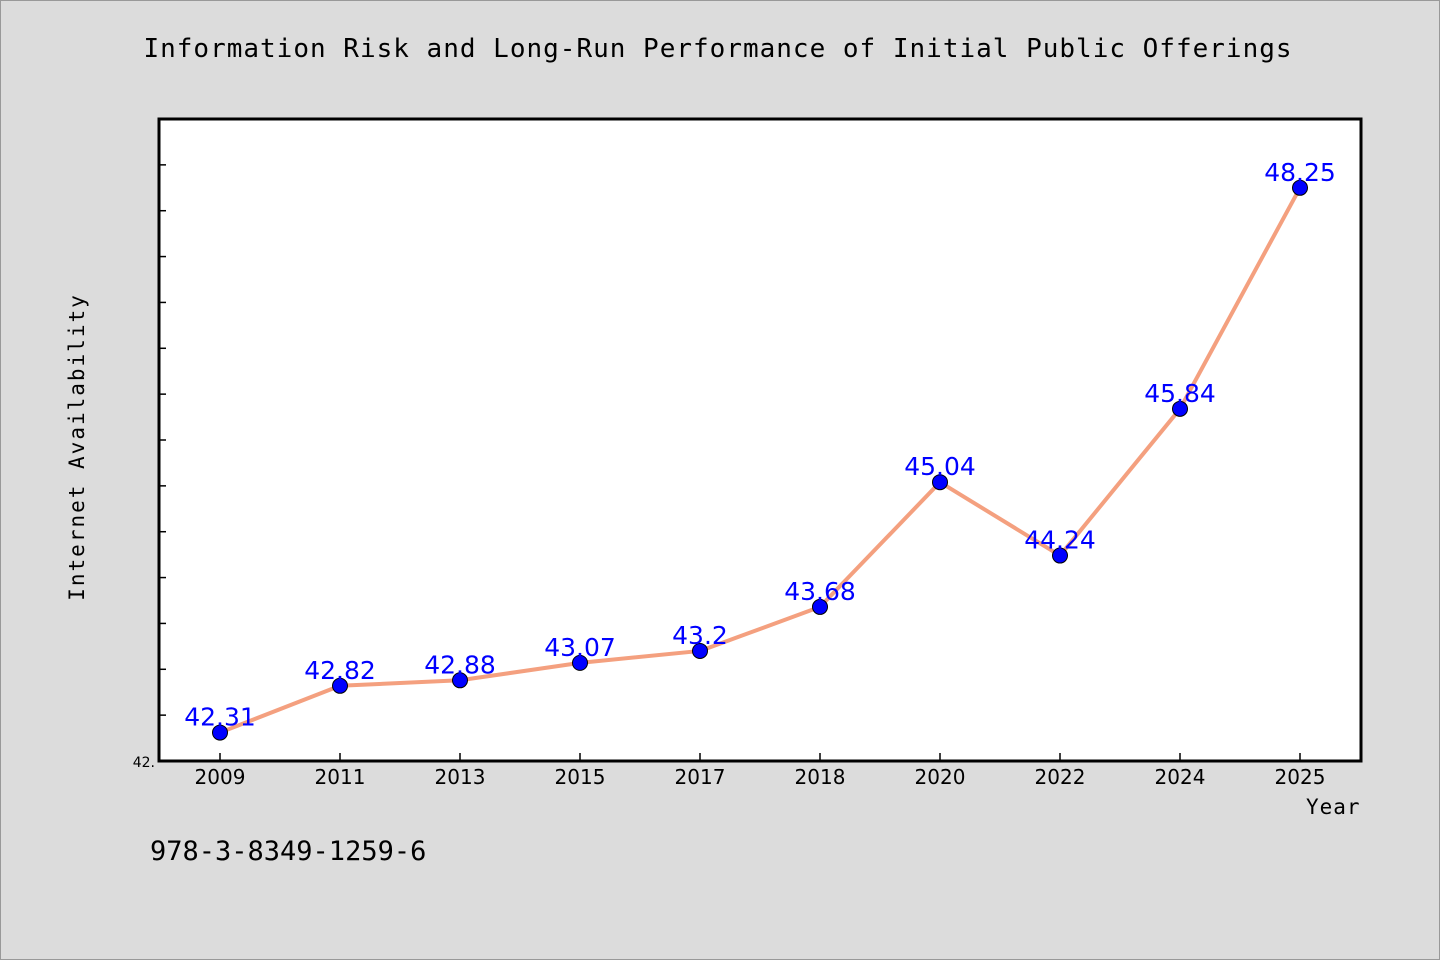  Describe the element at coordinates (1300, 172) in the screenshot. I see `data-label: 48.25` at that location.